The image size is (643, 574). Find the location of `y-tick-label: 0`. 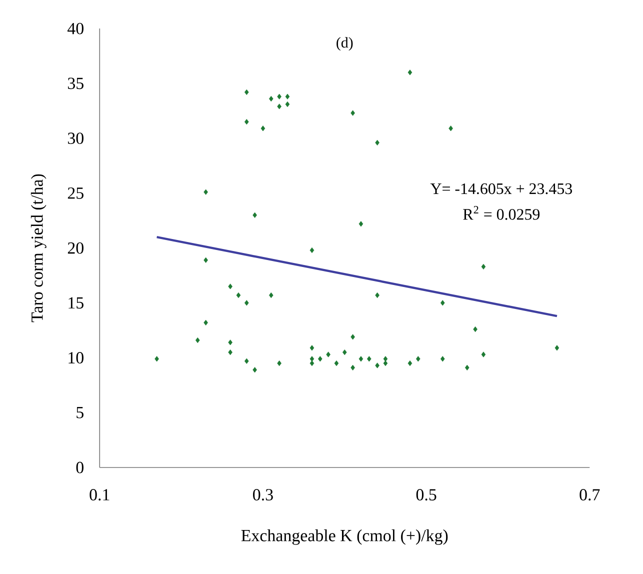

y-tick-label: 0 is located at coordinates (80, 468).